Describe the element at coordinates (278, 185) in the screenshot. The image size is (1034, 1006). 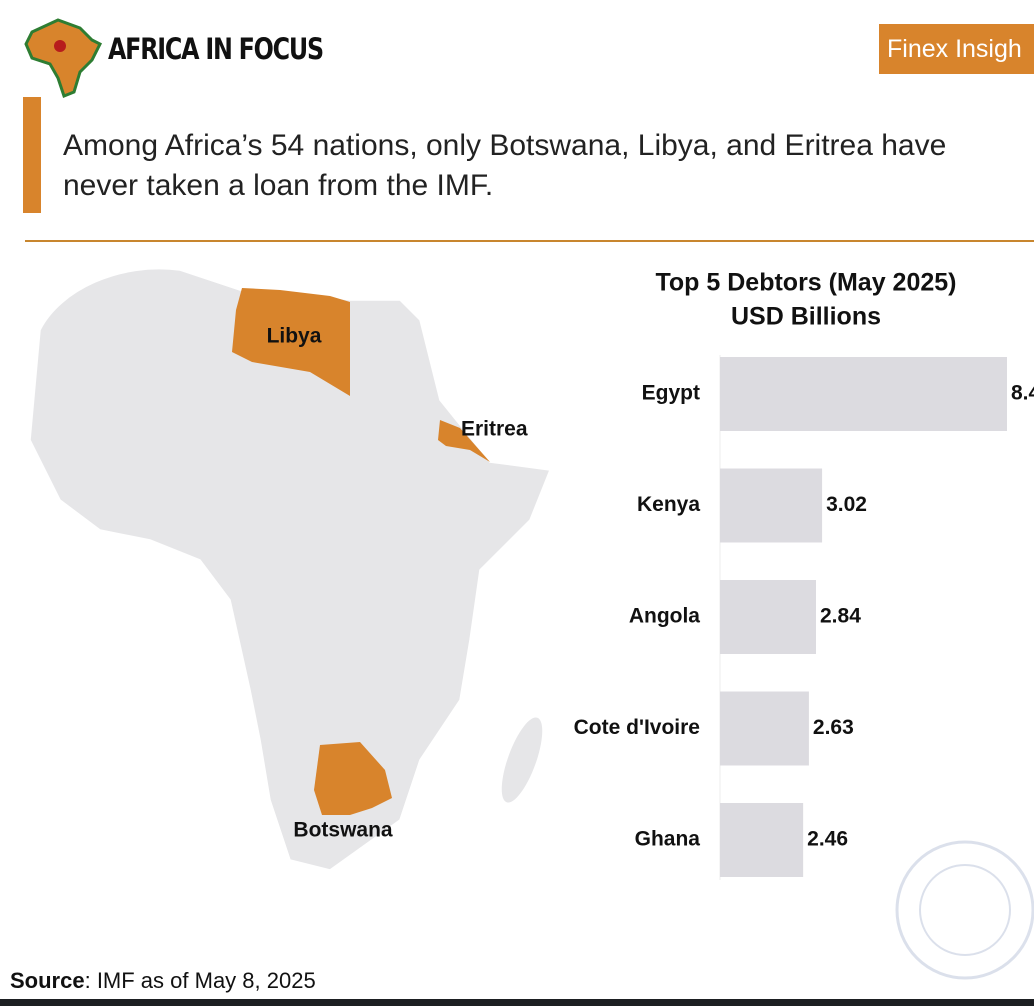
I see `headline-line: never taken a loan from the IMF.` at that location.